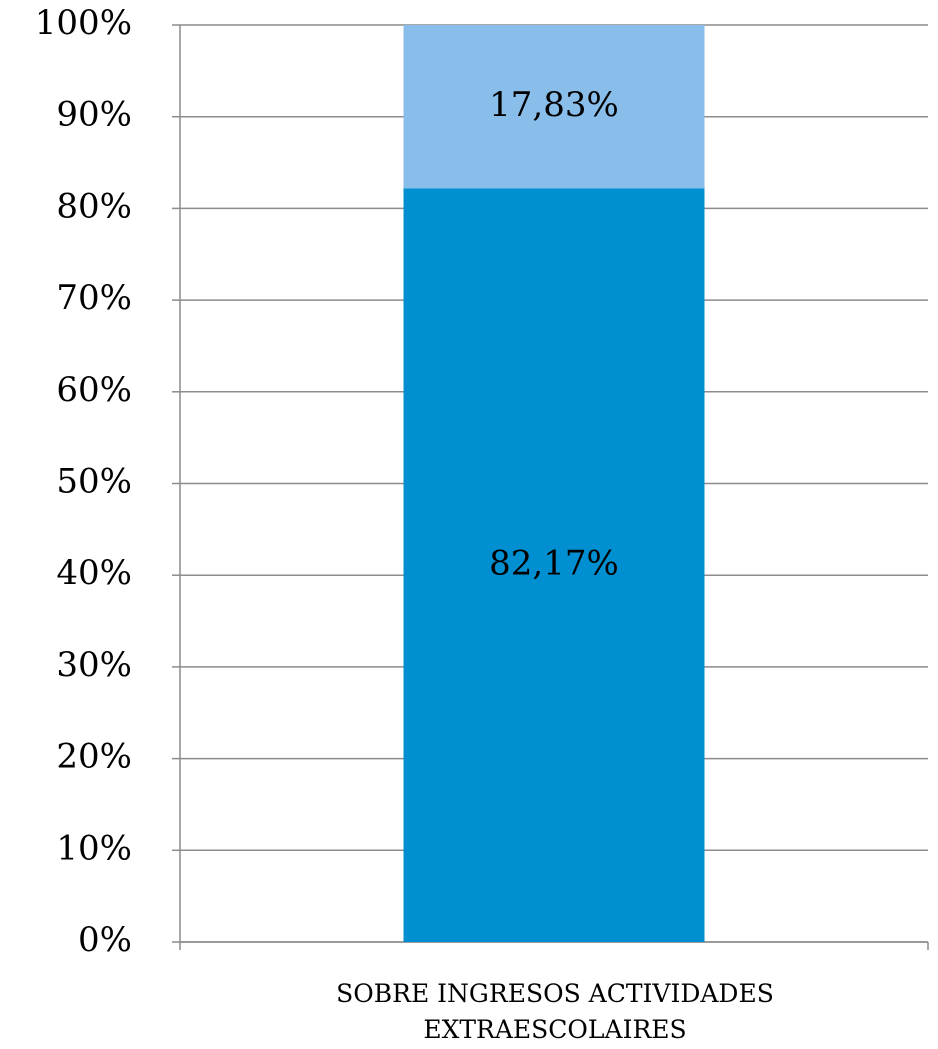 The image size is (938, 1049). I want to click on y-tick-label: 60%, so click(94, 390).